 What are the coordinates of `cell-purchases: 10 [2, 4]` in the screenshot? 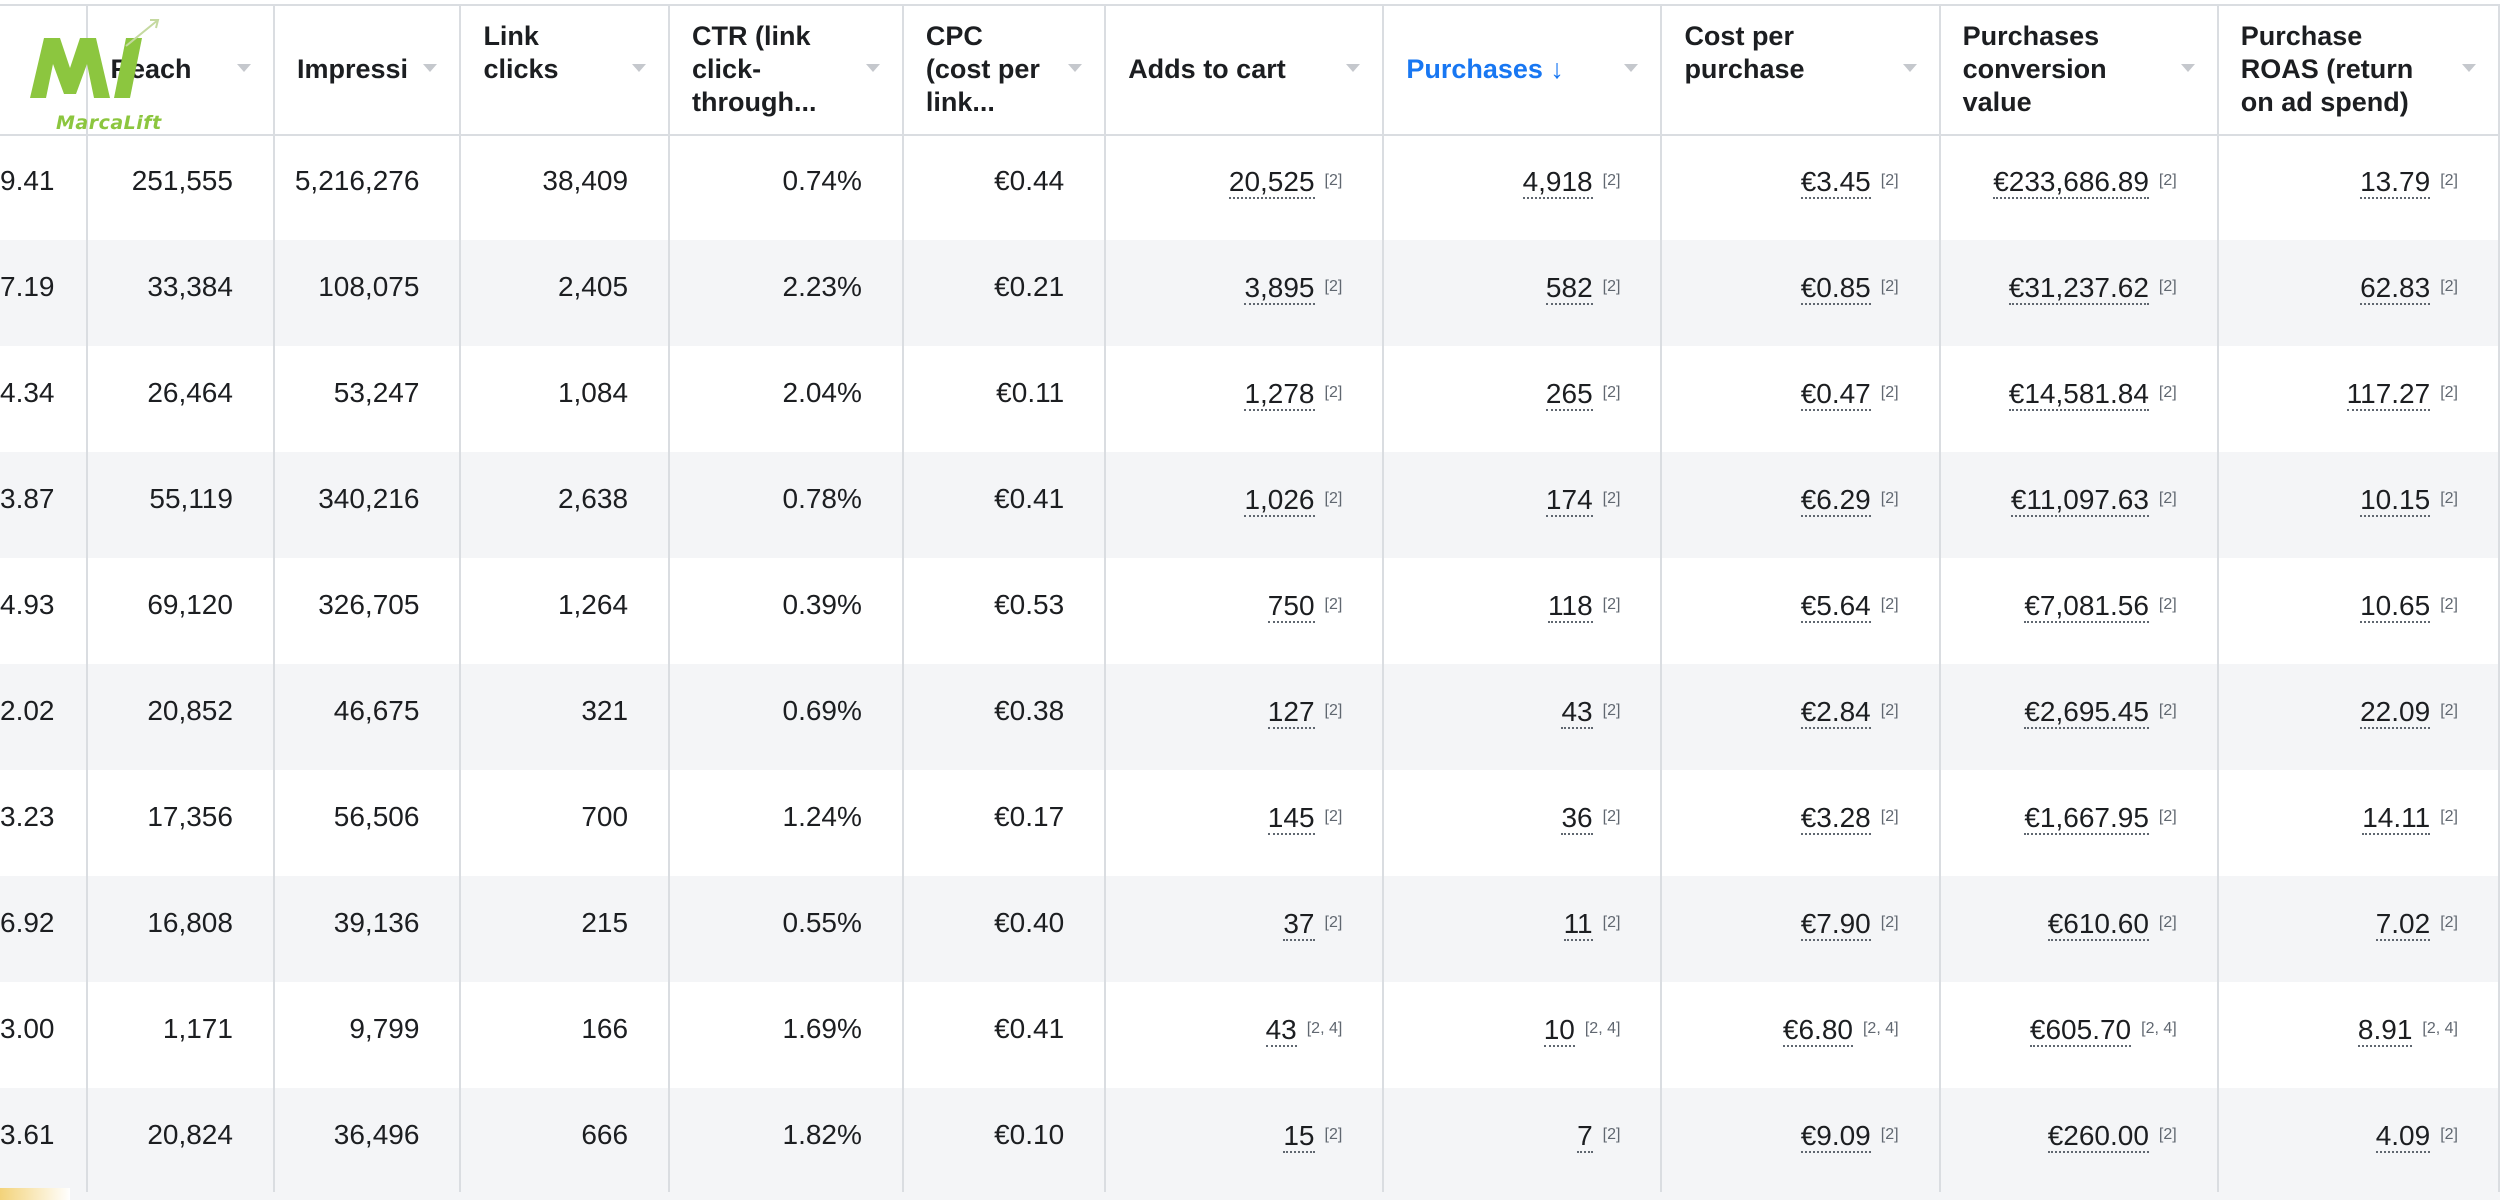 It's located at (1523, 1035).